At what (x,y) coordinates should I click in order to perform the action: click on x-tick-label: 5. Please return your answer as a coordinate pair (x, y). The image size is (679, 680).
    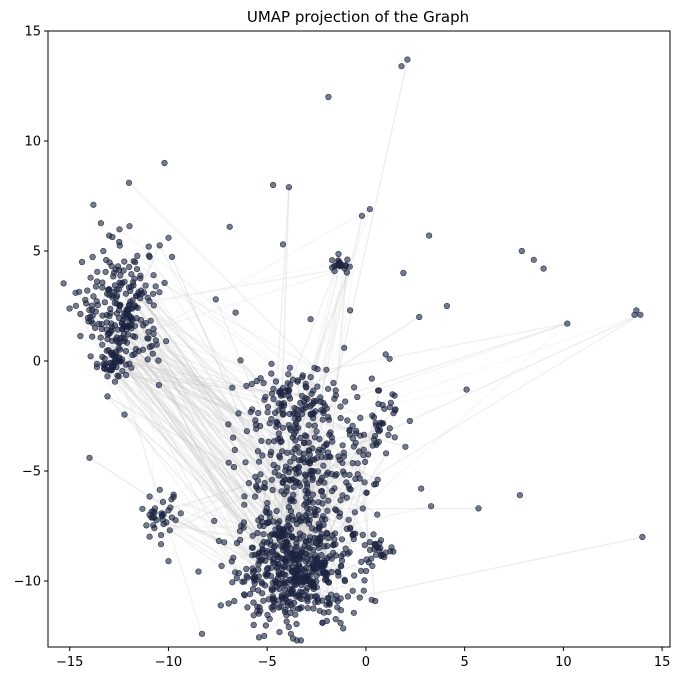
    Looking at the image, I should click on (465, 662).